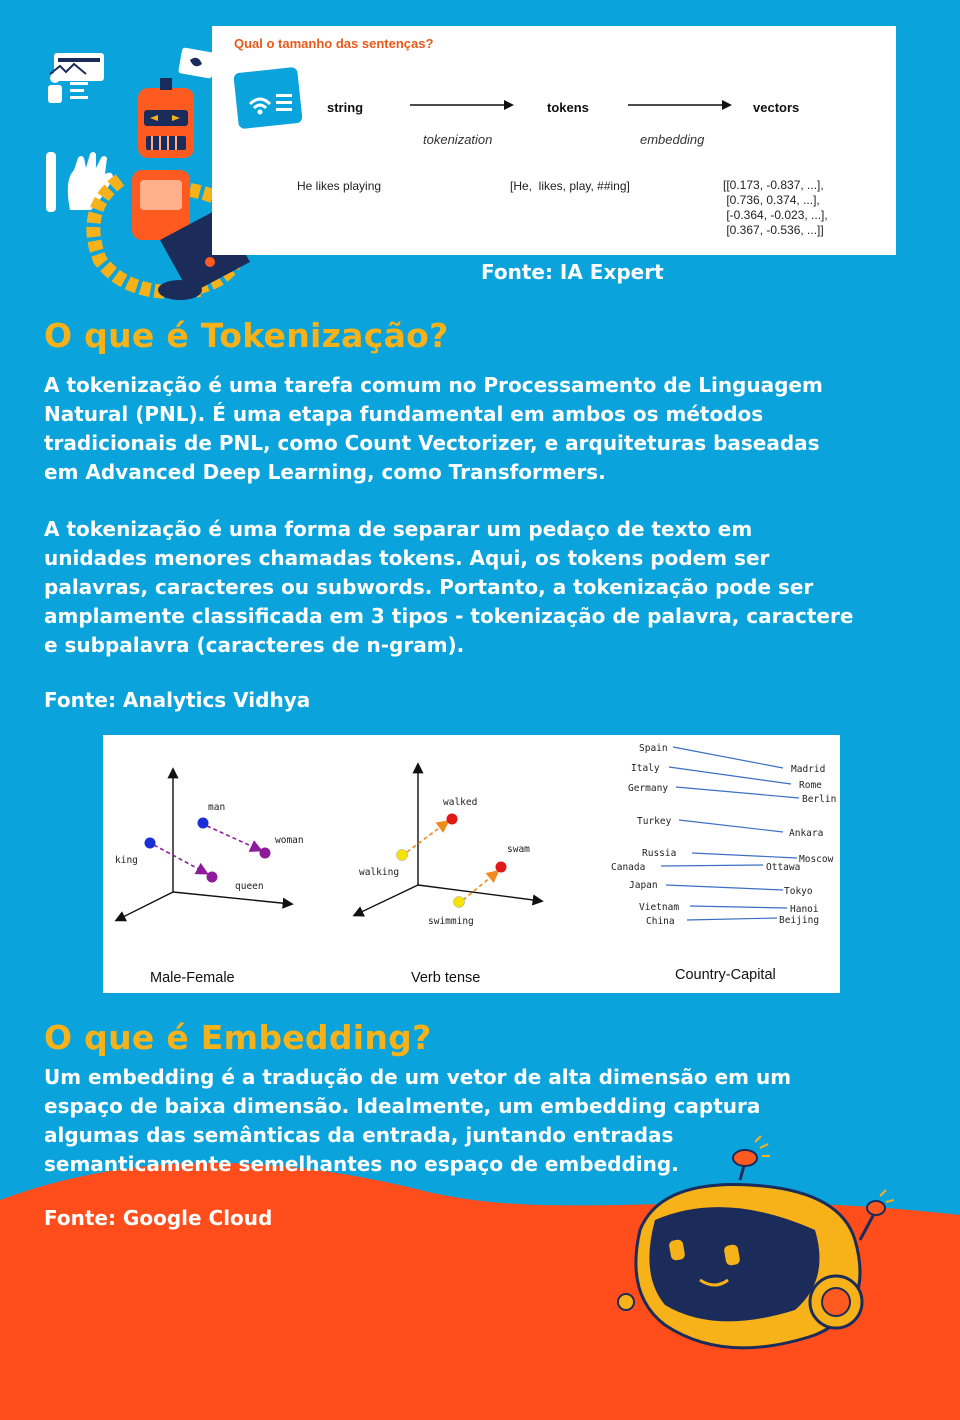 The height and width of the screenshot is (1420, 960). I want to click on tokenizacao-title: O que é Tokenização?, so click(246, 335).